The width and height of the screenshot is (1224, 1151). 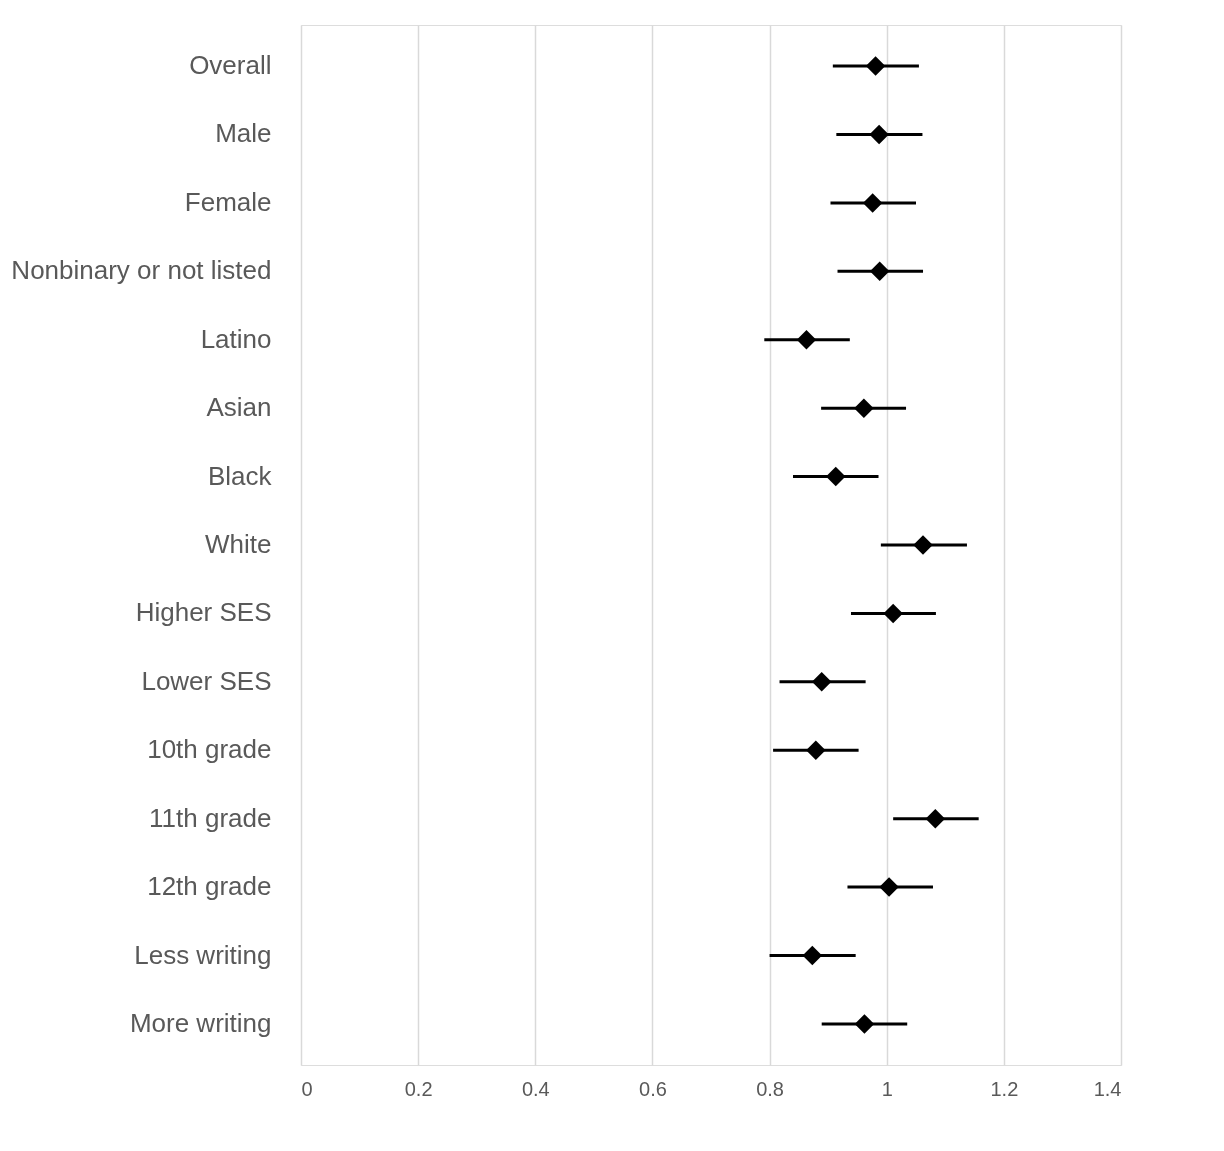 I want to click on y-tick-label: Latino, so click(x=236, y=338).